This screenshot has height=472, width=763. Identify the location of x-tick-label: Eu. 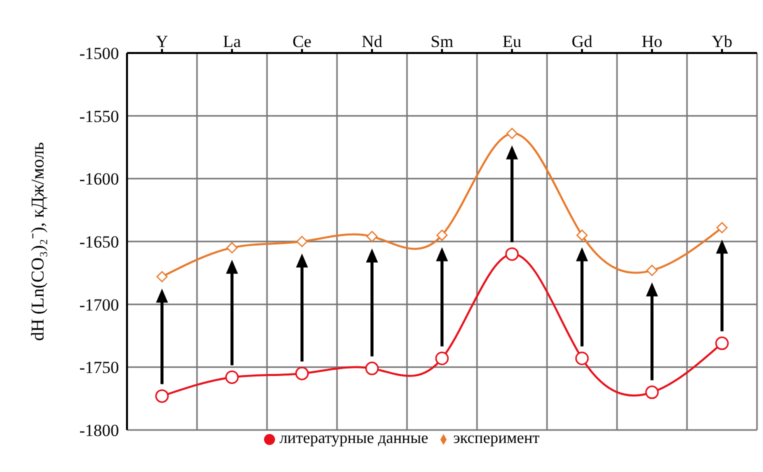
(512, 41).